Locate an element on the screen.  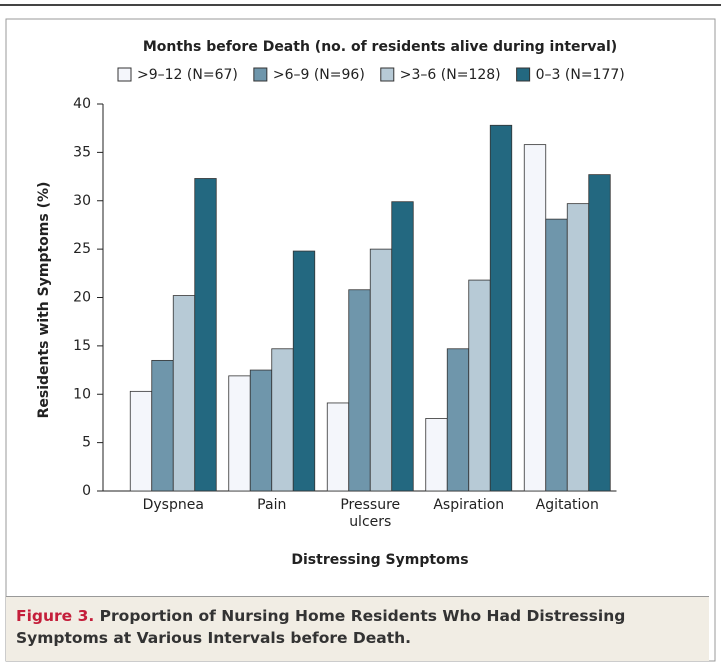
caption-label: Figure 3. is located at coordinates (55, 616).